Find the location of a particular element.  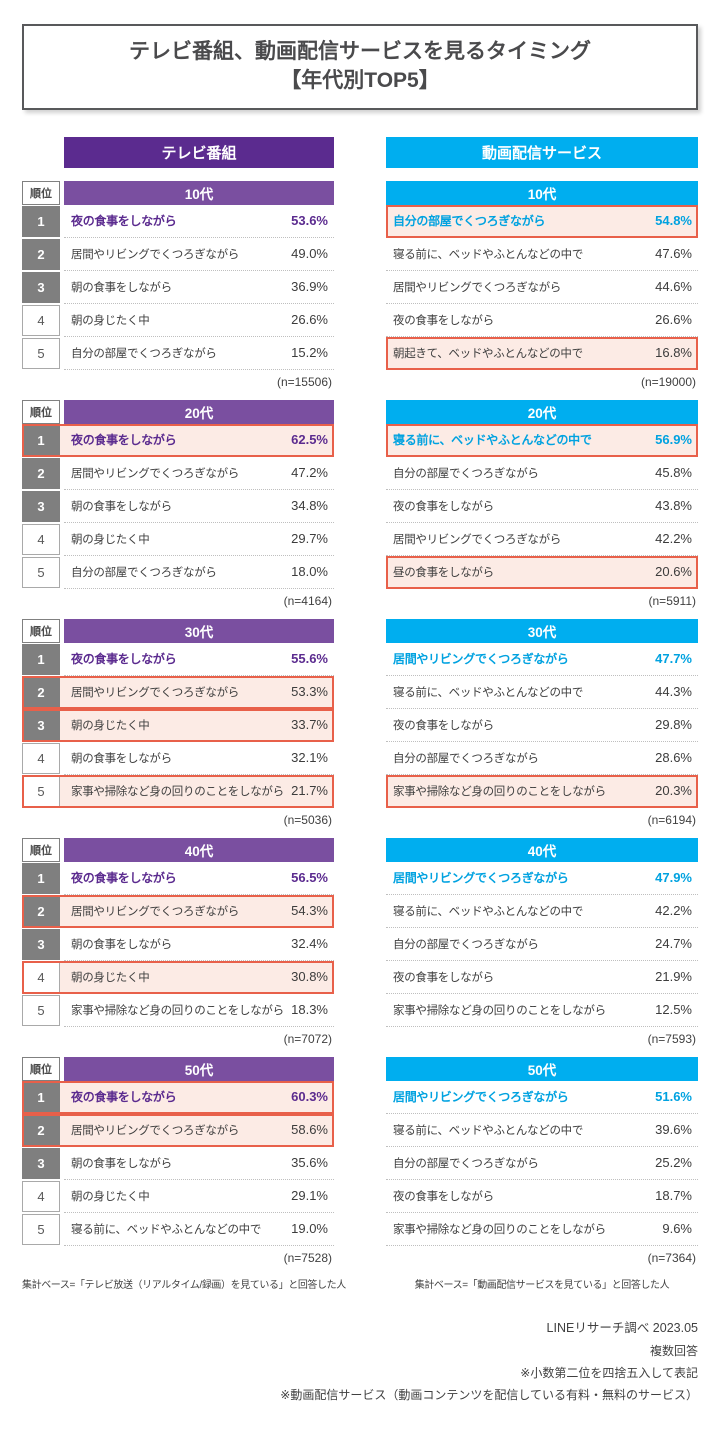

percent-value: 58.6% is located at coordinates (309, 1130).